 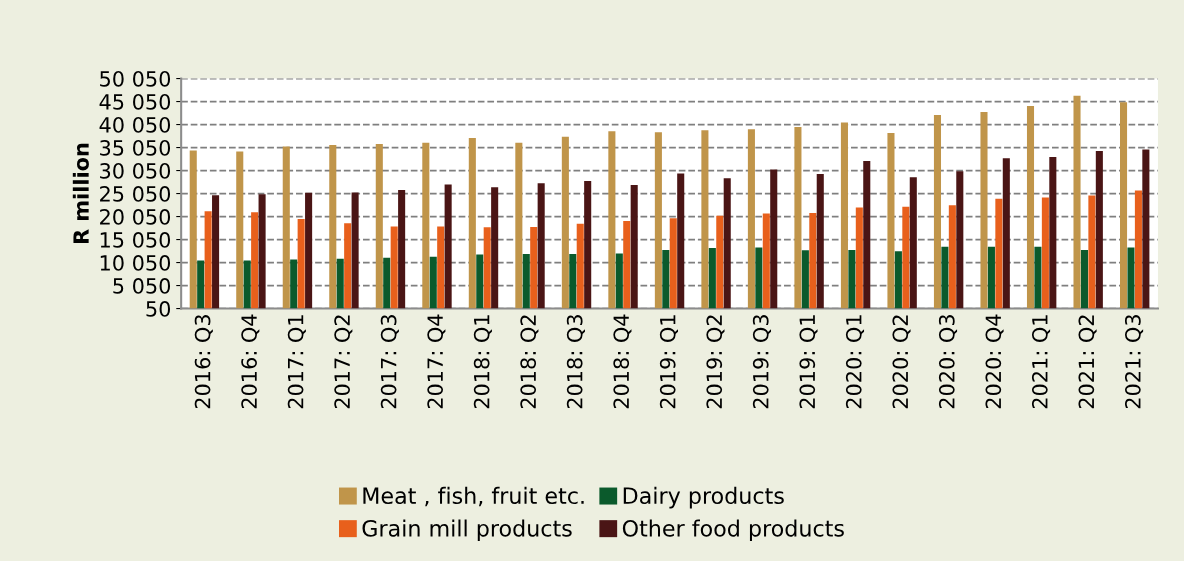 What do you see at coordinates (575, 362) in the screenshot?
I see `x-tick-label: 2018: Q3` at bounding box center [575, 362].